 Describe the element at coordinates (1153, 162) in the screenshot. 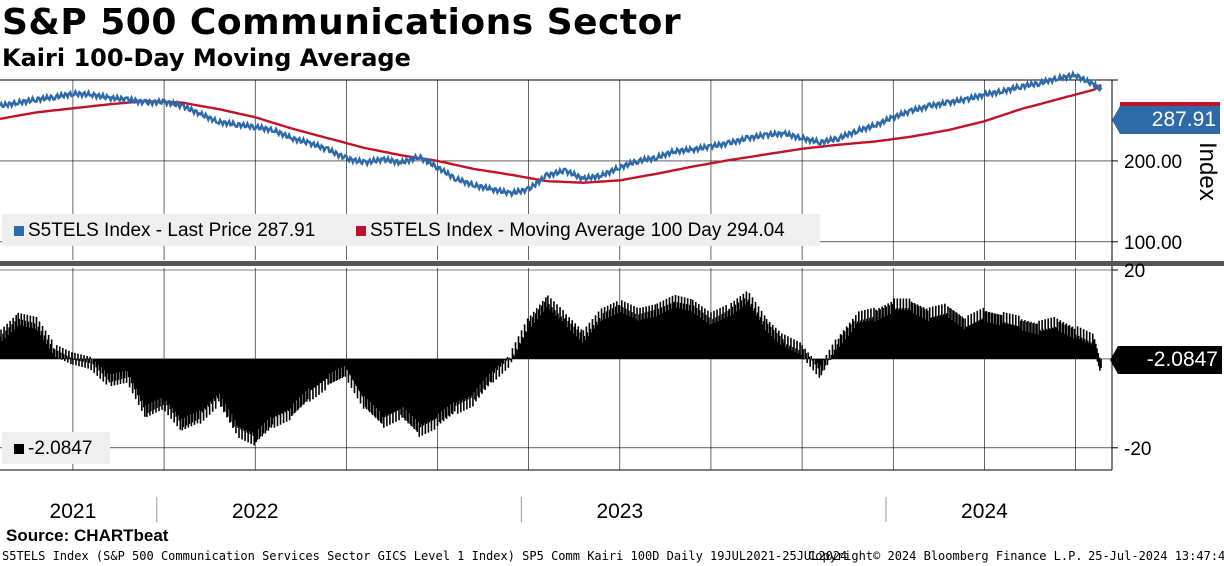

I see `top-y-tick-label: 200.00` at that location.